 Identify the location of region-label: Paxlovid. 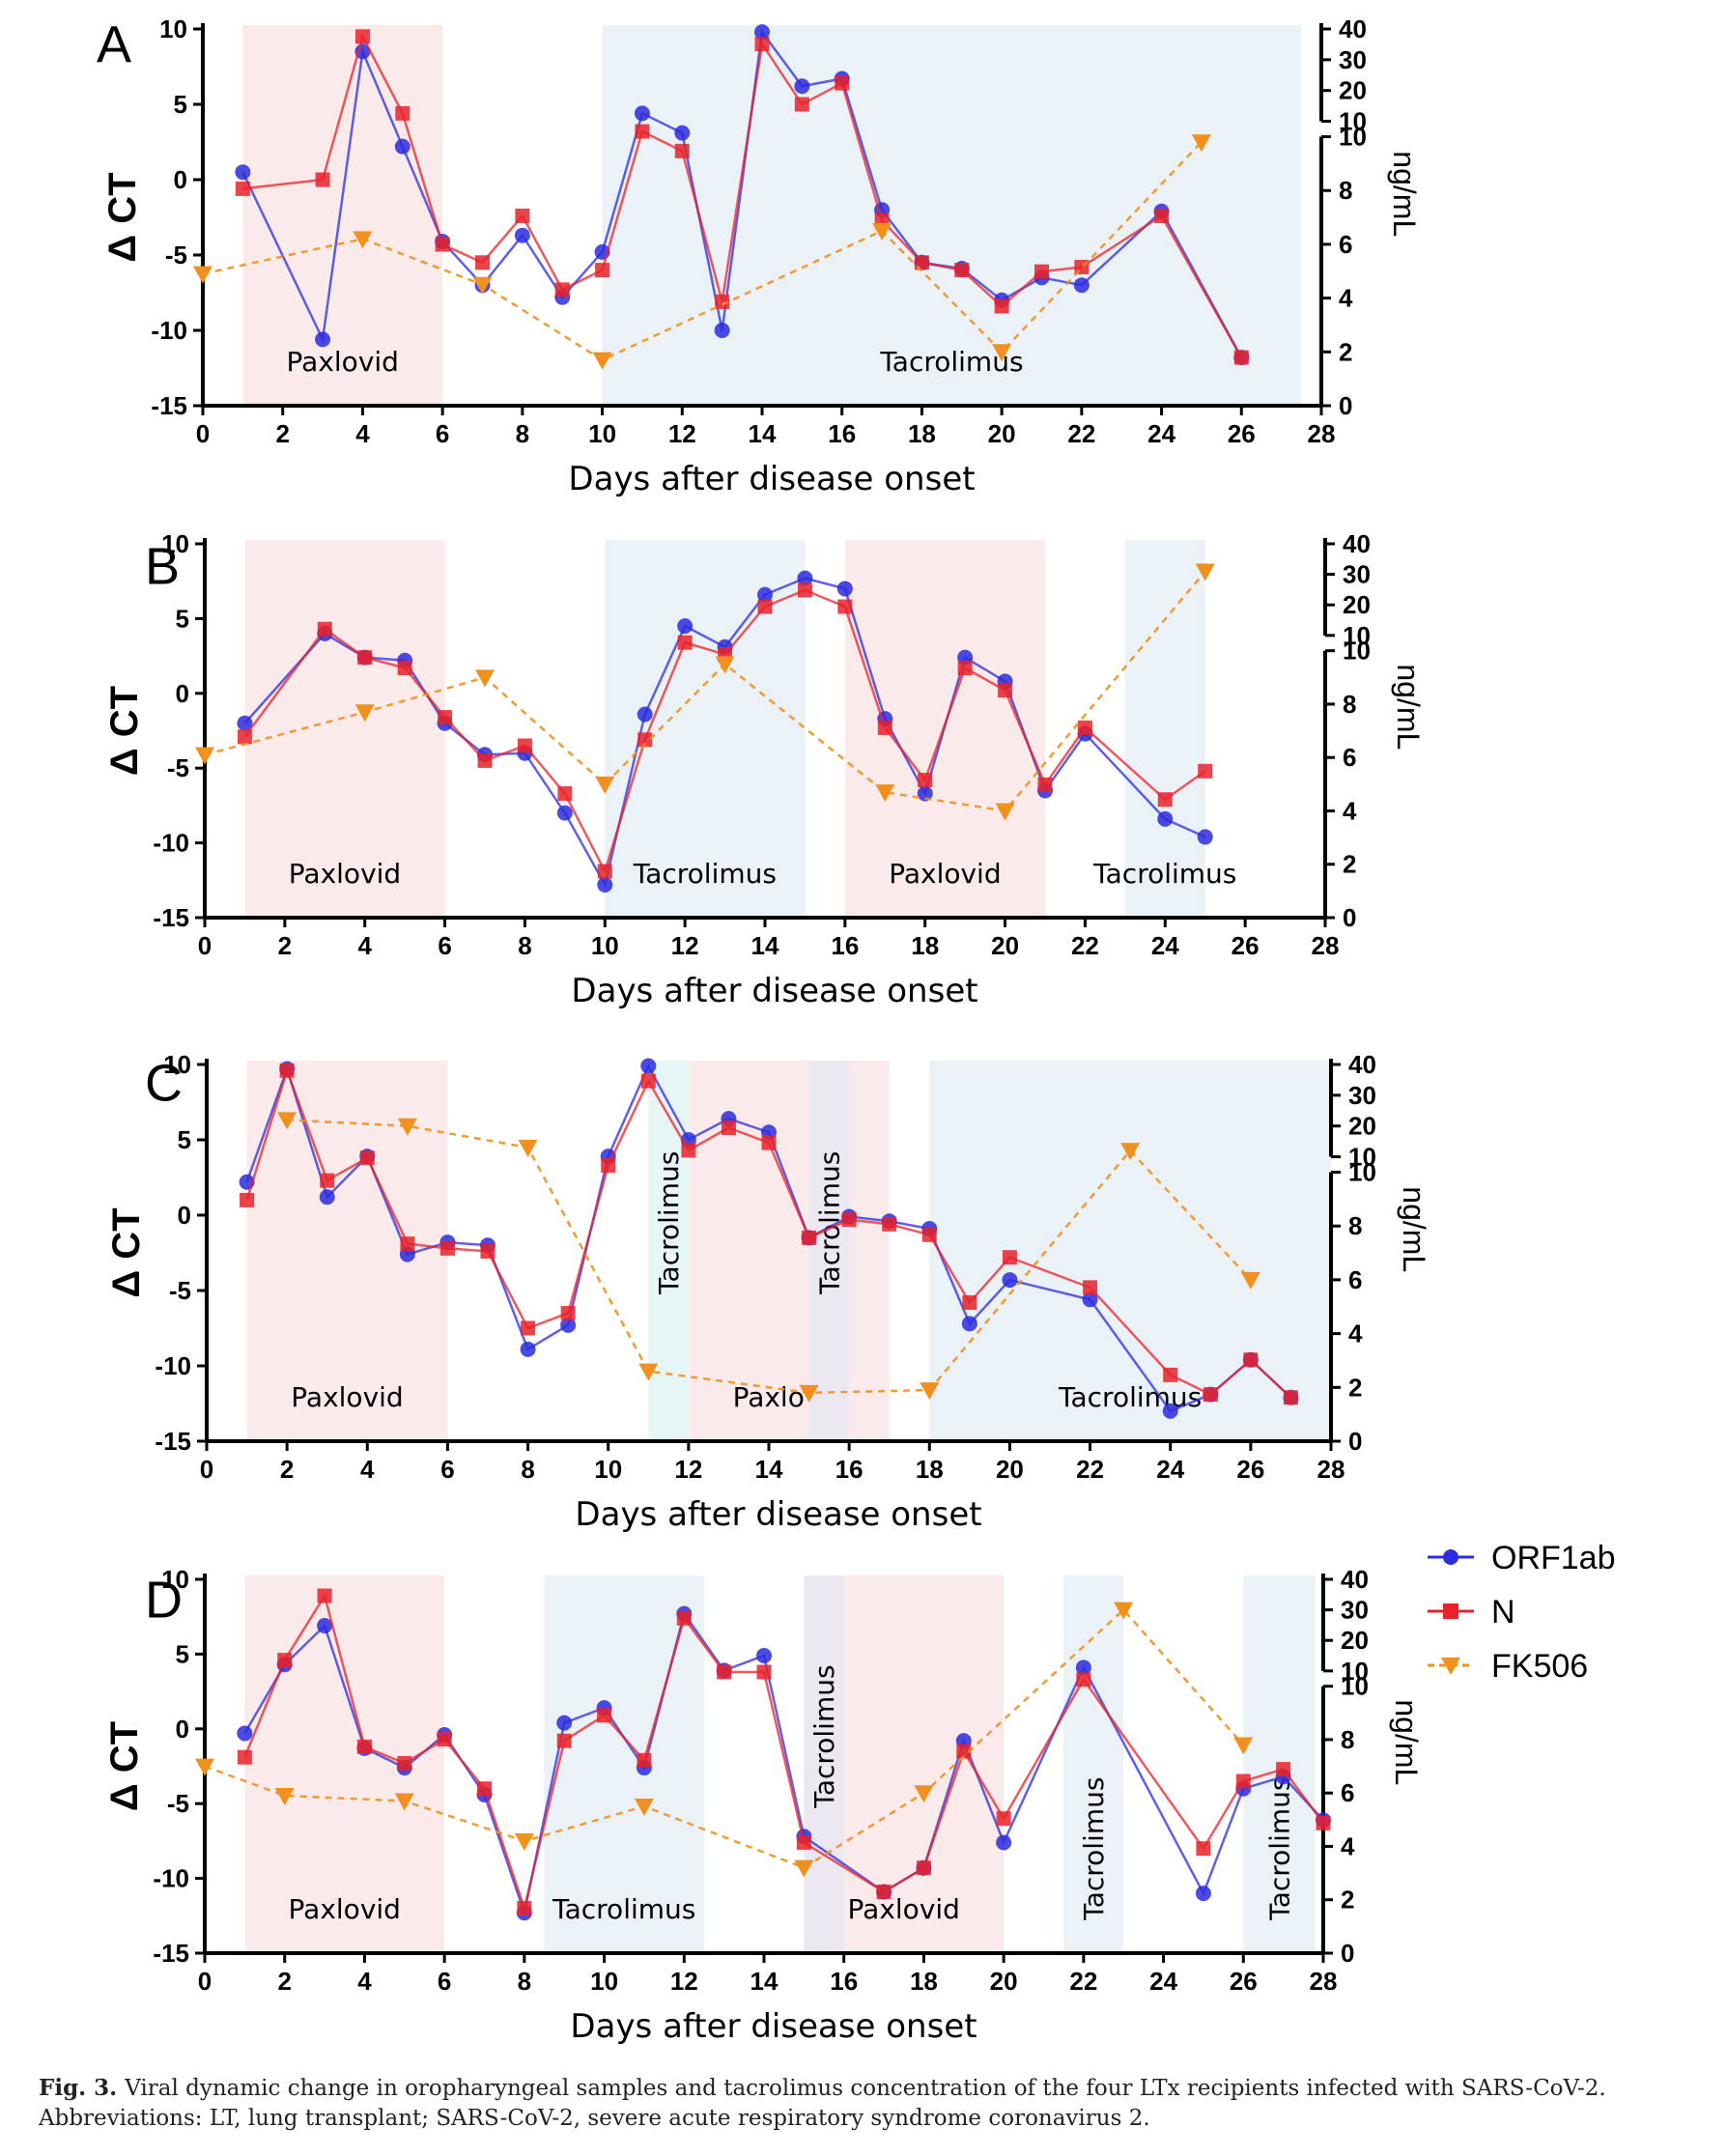
(343, 362).